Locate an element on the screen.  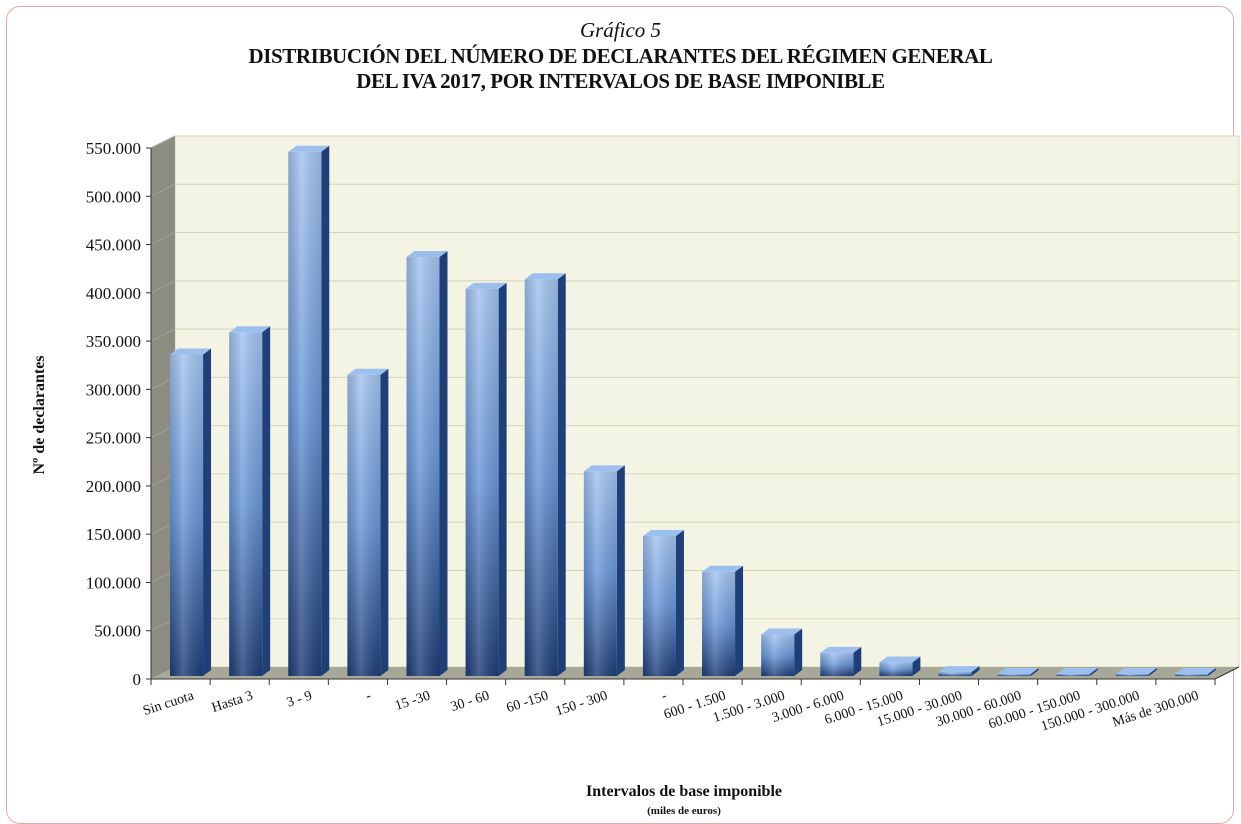
y-tick-label: 350.000 is located at coordinates (113, 341).